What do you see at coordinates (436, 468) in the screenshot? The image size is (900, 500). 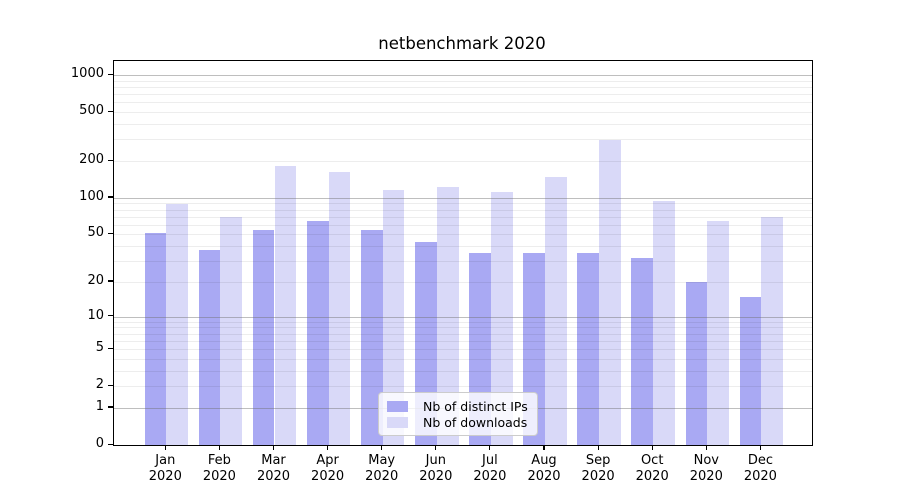 I see `x-tick-label: Jun 2020` at bounding box center [436, 468].